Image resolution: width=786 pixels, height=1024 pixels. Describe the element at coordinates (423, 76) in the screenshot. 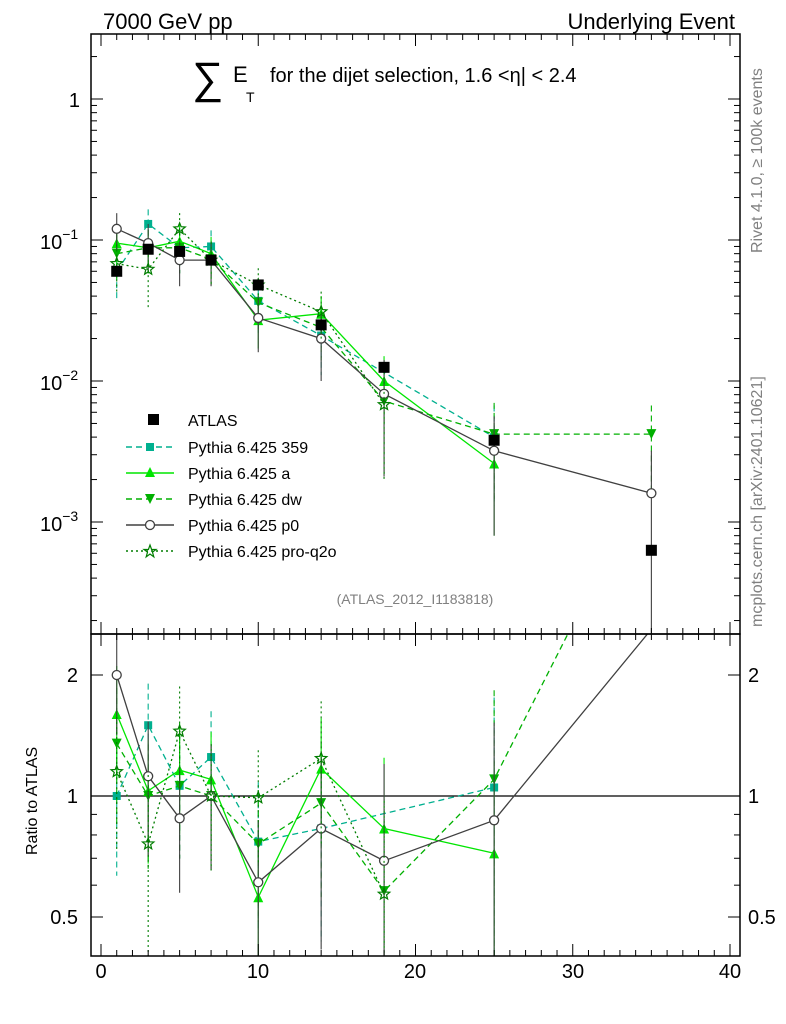

I see `title-text: for the dijet selection, 1.6 <η| < 2.4` at that location.